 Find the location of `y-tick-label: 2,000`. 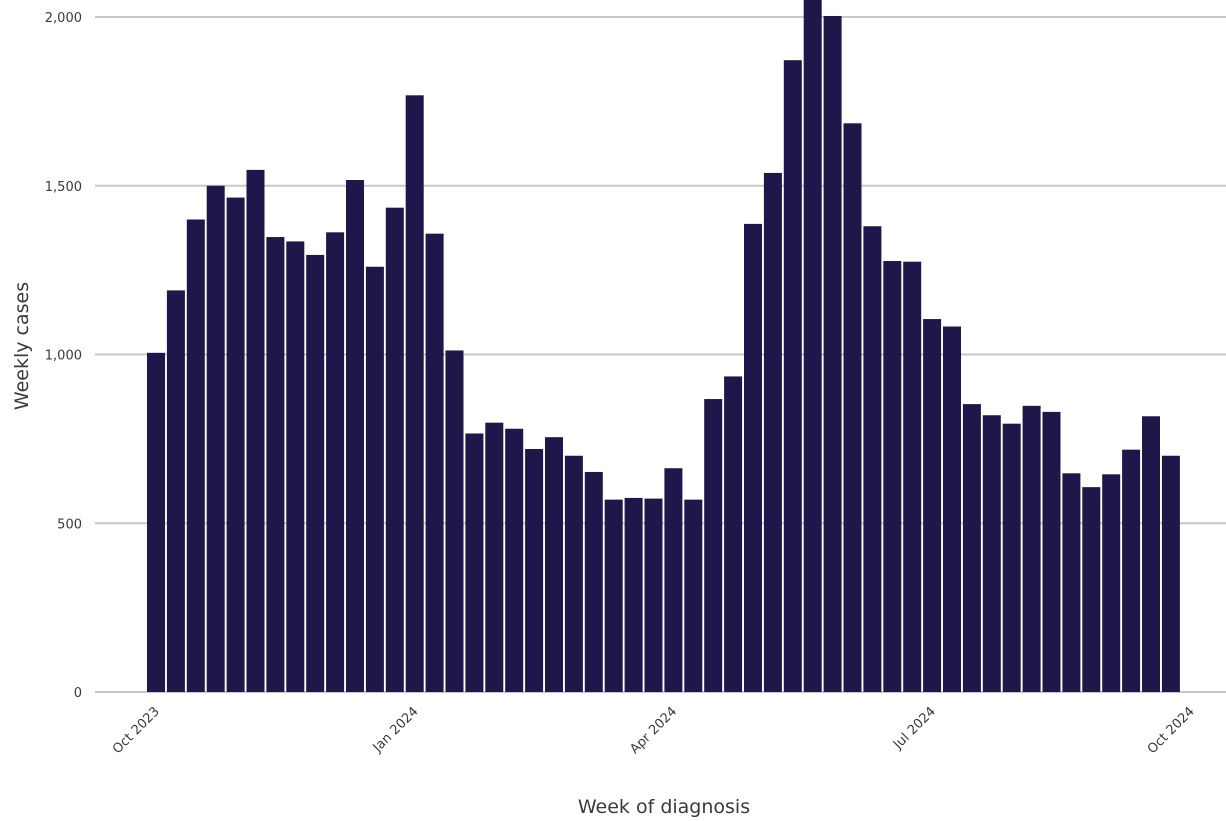

y-tick-label: 2,000 is located at coordinates (63, 18).